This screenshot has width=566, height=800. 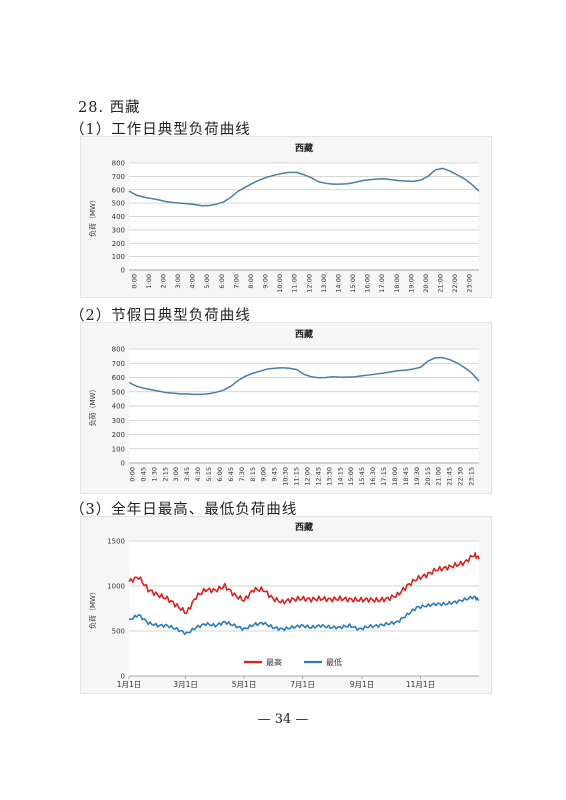 I want to click on x-tick-label: 14:15, so click(x=340, y=476).